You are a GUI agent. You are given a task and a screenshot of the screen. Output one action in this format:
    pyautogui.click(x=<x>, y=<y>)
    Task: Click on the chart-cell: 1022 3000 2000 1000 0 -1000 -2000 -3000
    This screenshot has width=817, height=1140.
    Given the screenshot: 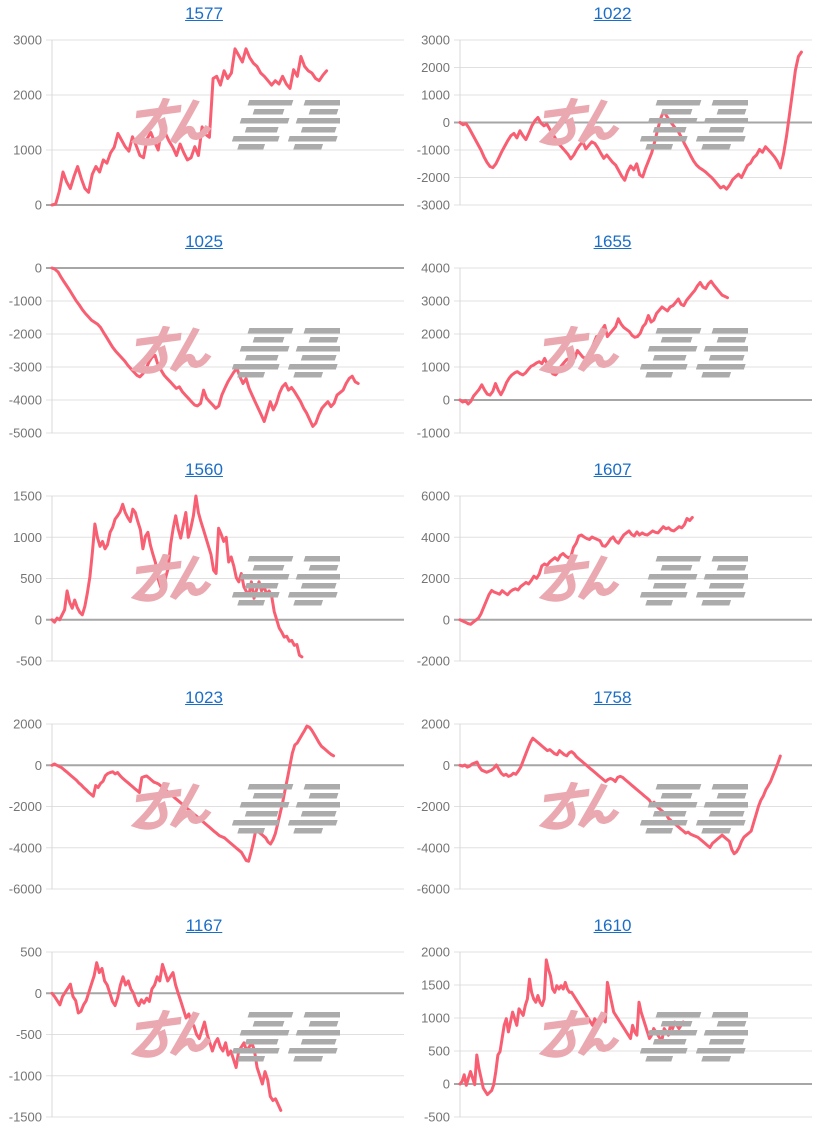 What is the action you would take?
    pyautogui.click(x=612, y=114)
    